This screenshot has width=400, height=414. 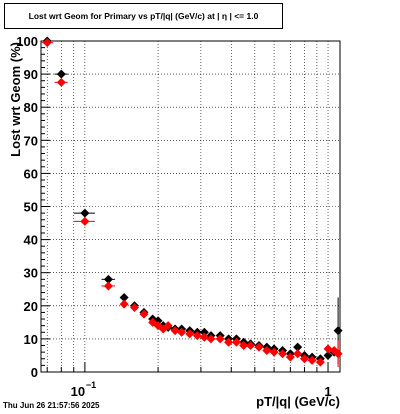 I want to click on y-tick-label: 100, so click(x=27, y=41).